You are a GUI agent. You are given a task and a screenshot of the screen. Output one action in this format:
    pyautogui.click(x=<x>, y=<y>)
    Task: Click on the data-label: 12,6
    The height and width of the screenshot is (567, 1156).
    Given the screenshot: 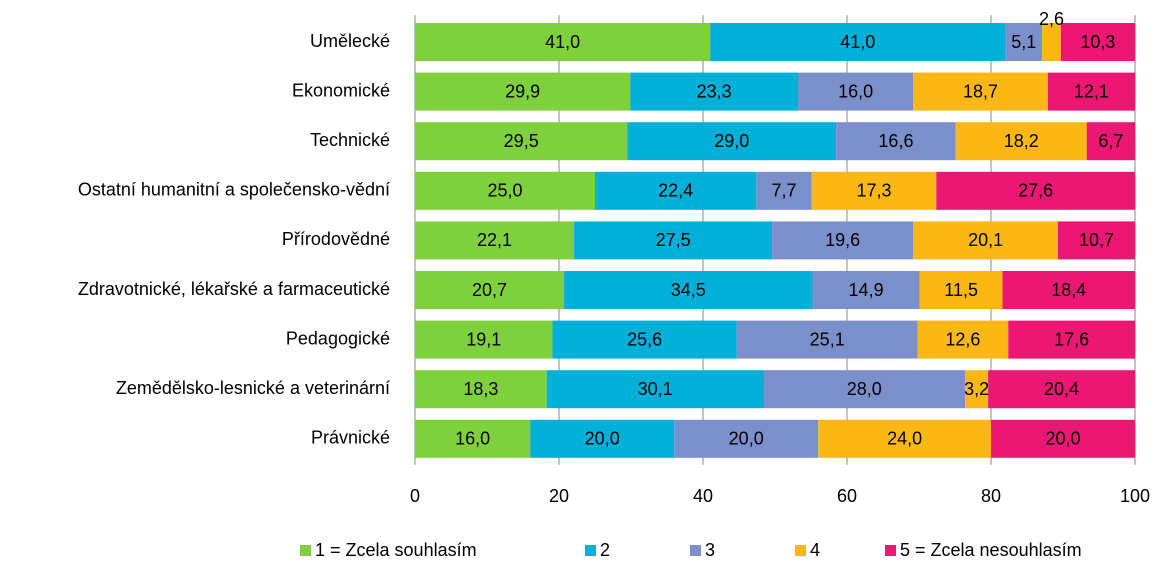 What is the action you would take?
    pyautogui.click(x=962, y=339)
    